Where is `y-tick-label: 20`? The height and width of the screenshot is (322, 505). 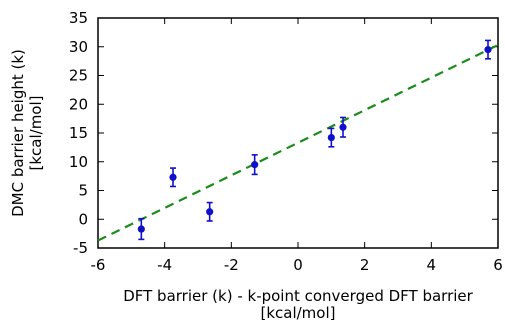 y-tick-label: 20 is located at coordinates (78, 104).